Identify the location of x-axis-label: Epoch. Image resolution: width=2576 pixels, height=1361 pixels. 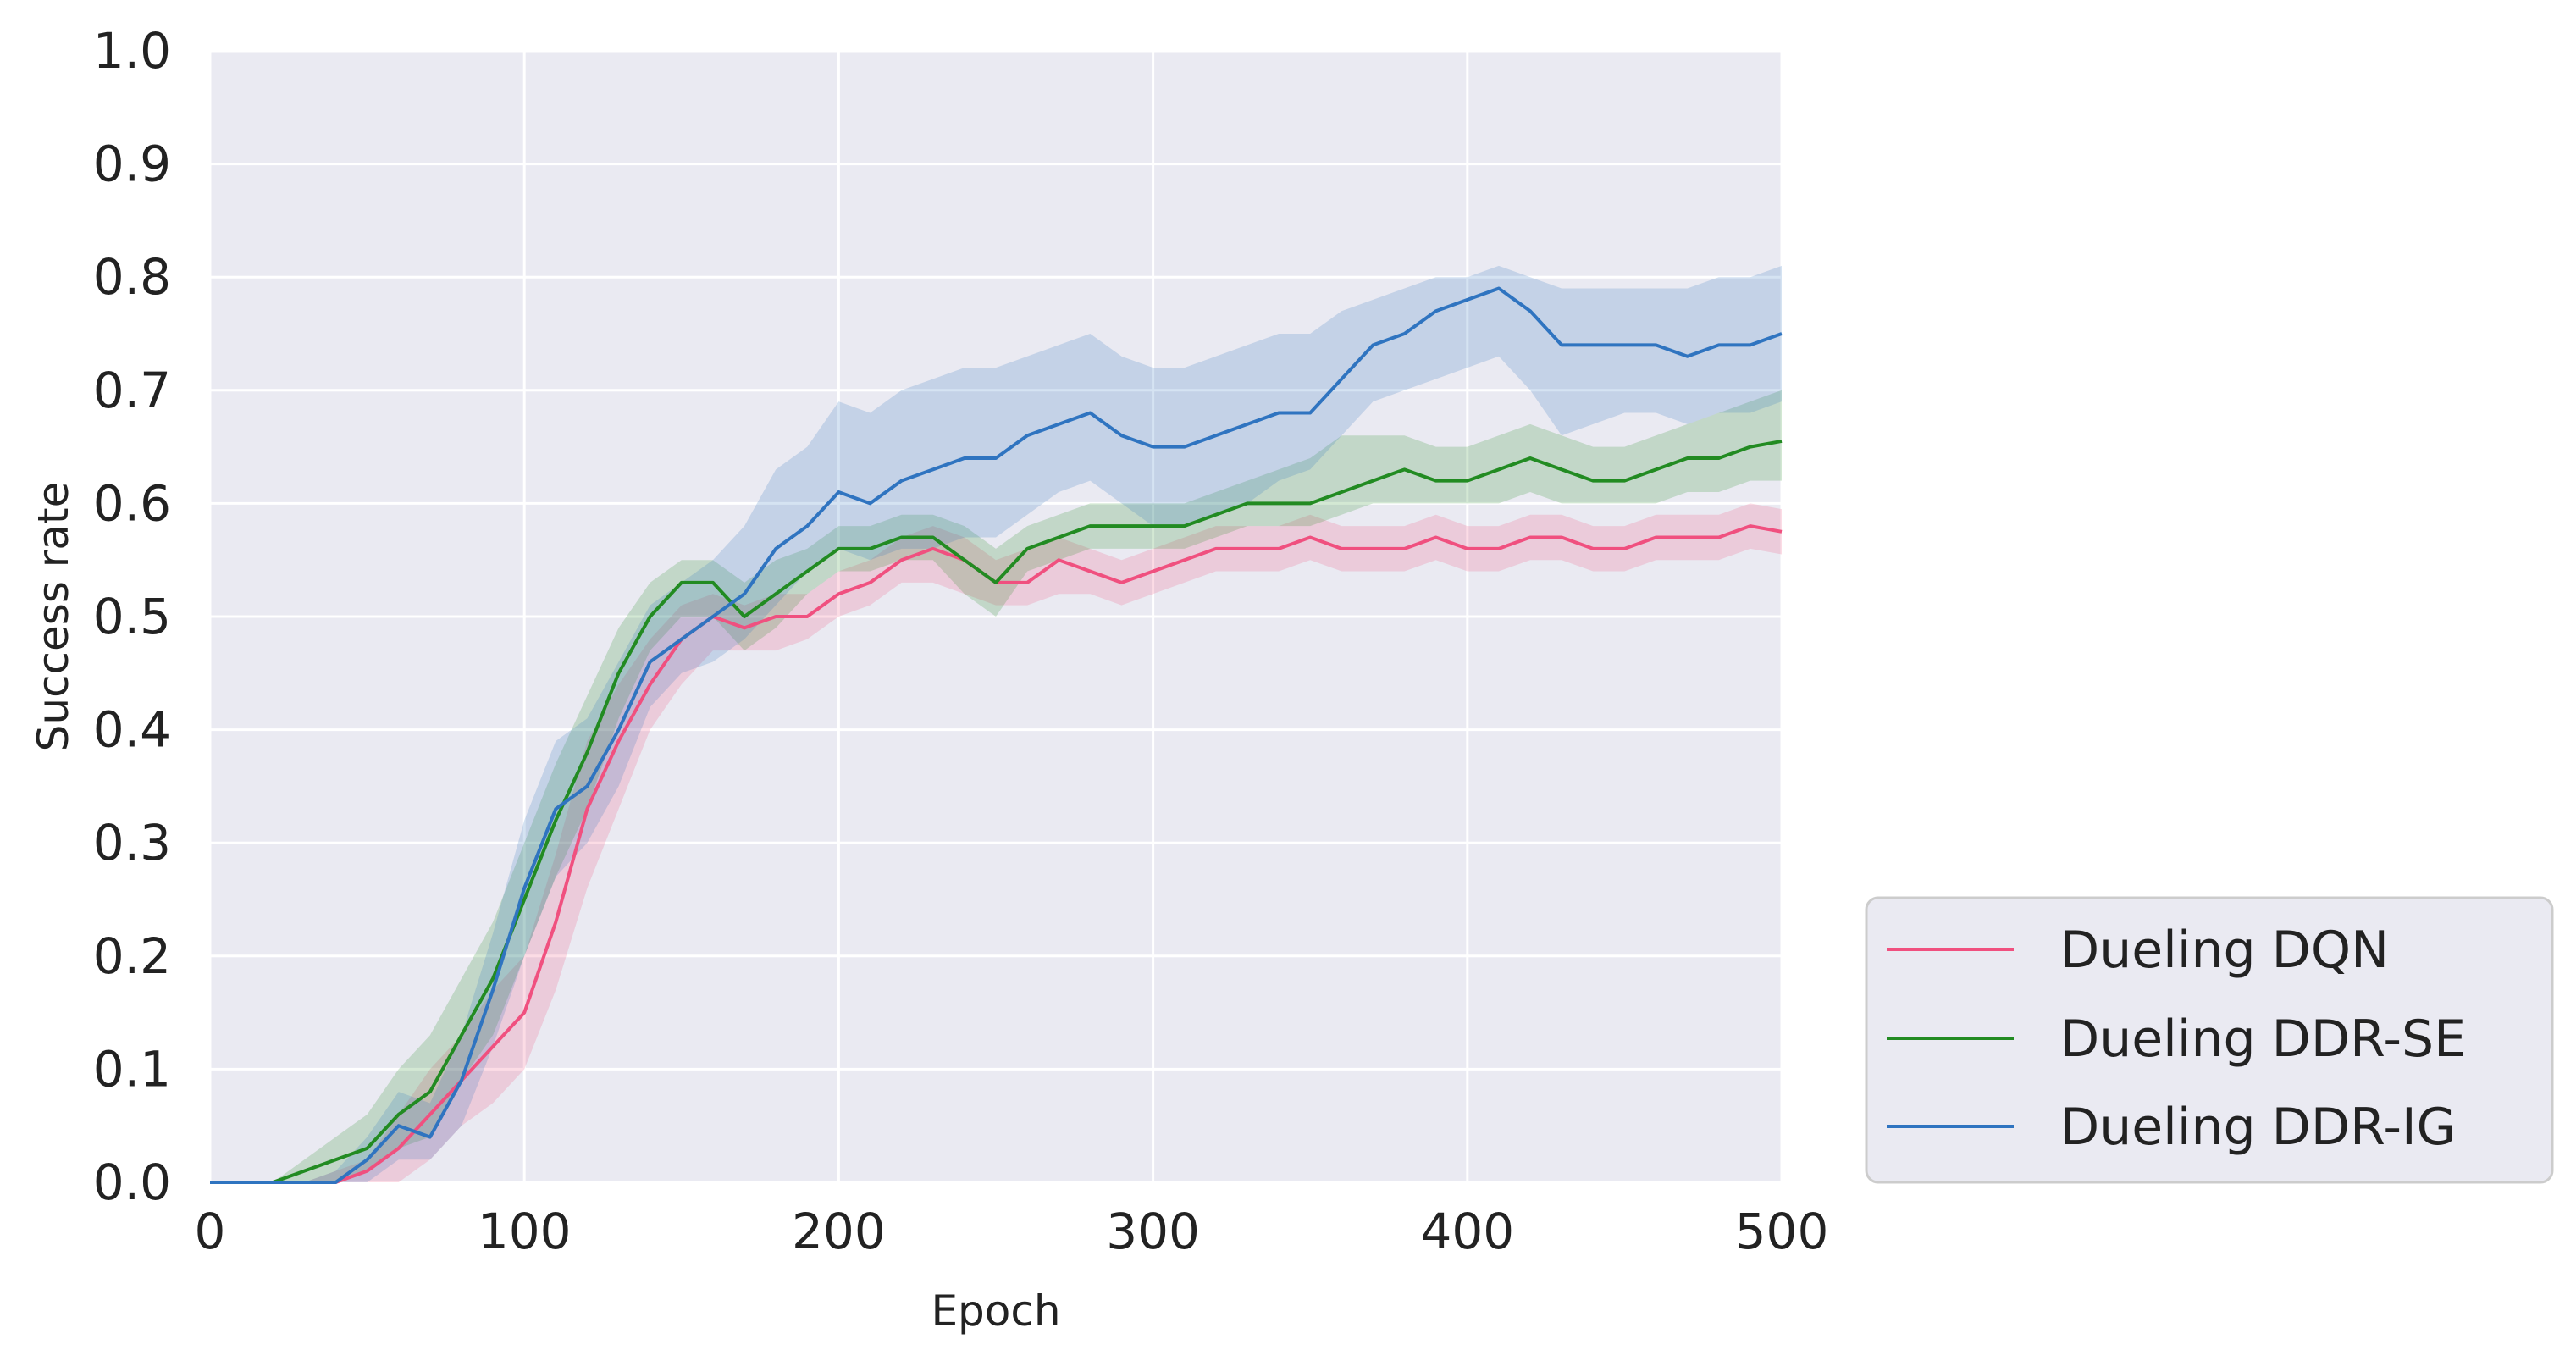
(995, 1311).